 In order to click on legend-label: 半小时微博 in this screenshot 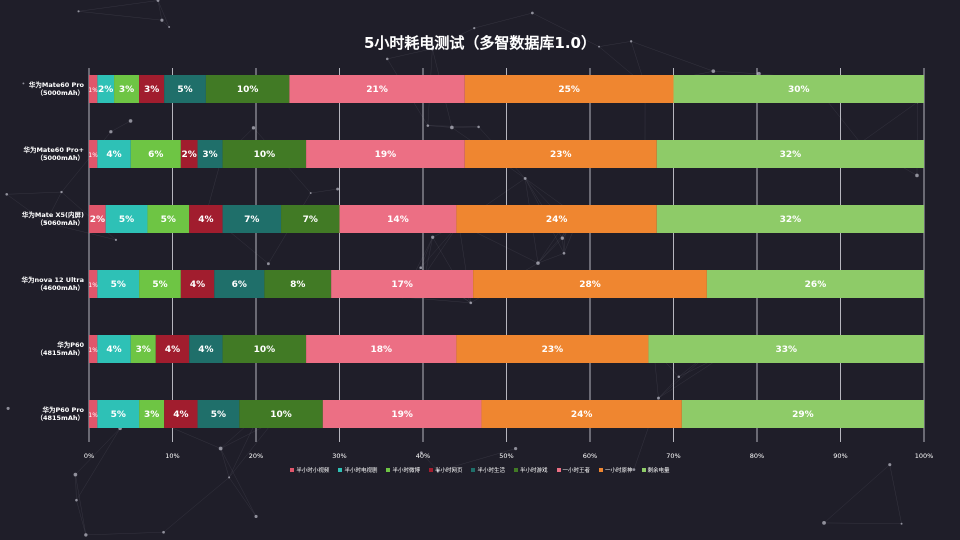, I will do `click(406, 471)`.